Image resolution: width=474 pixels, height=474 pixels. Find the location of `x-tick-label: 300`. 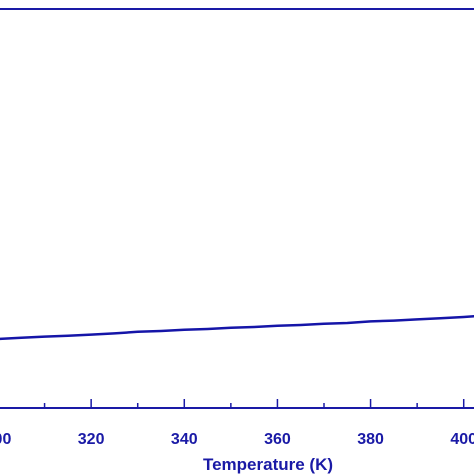

x-tick-label: 300 is located at coordinates (5, 439).